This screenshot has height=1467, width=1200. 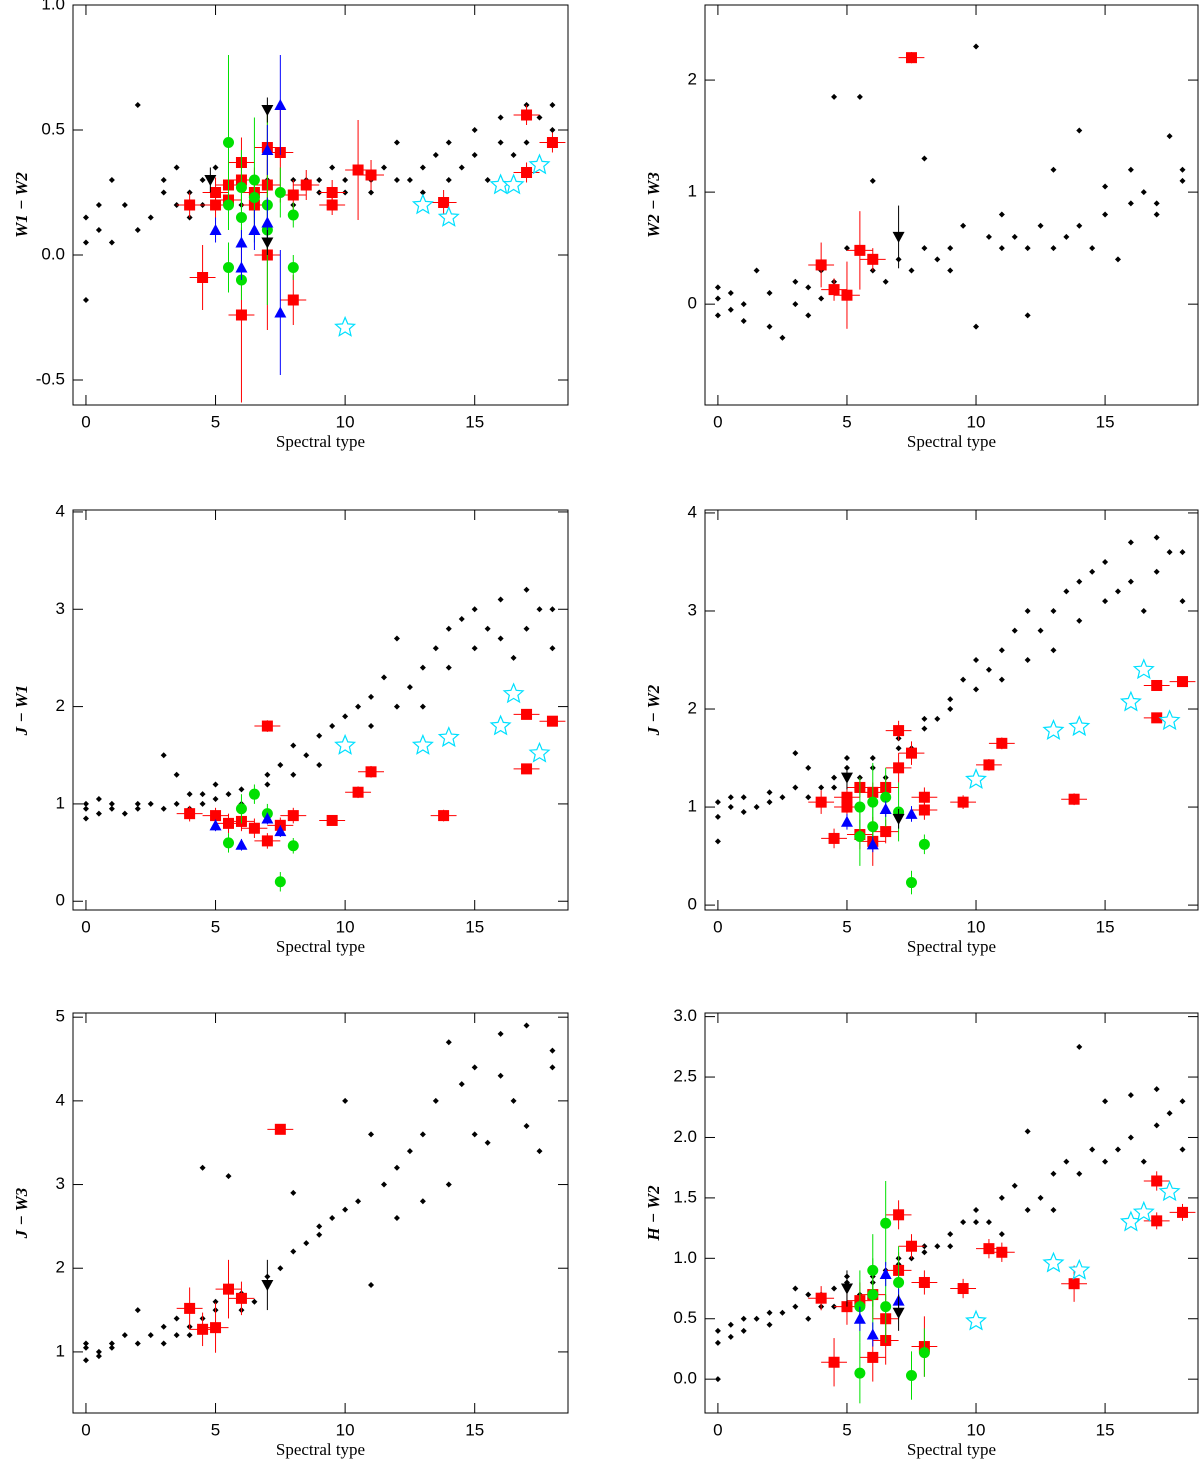 What do you see at coordinates (717, 421) in the screenshot?
I see `x-tick-label: 0` at bounding box center [717, 421].